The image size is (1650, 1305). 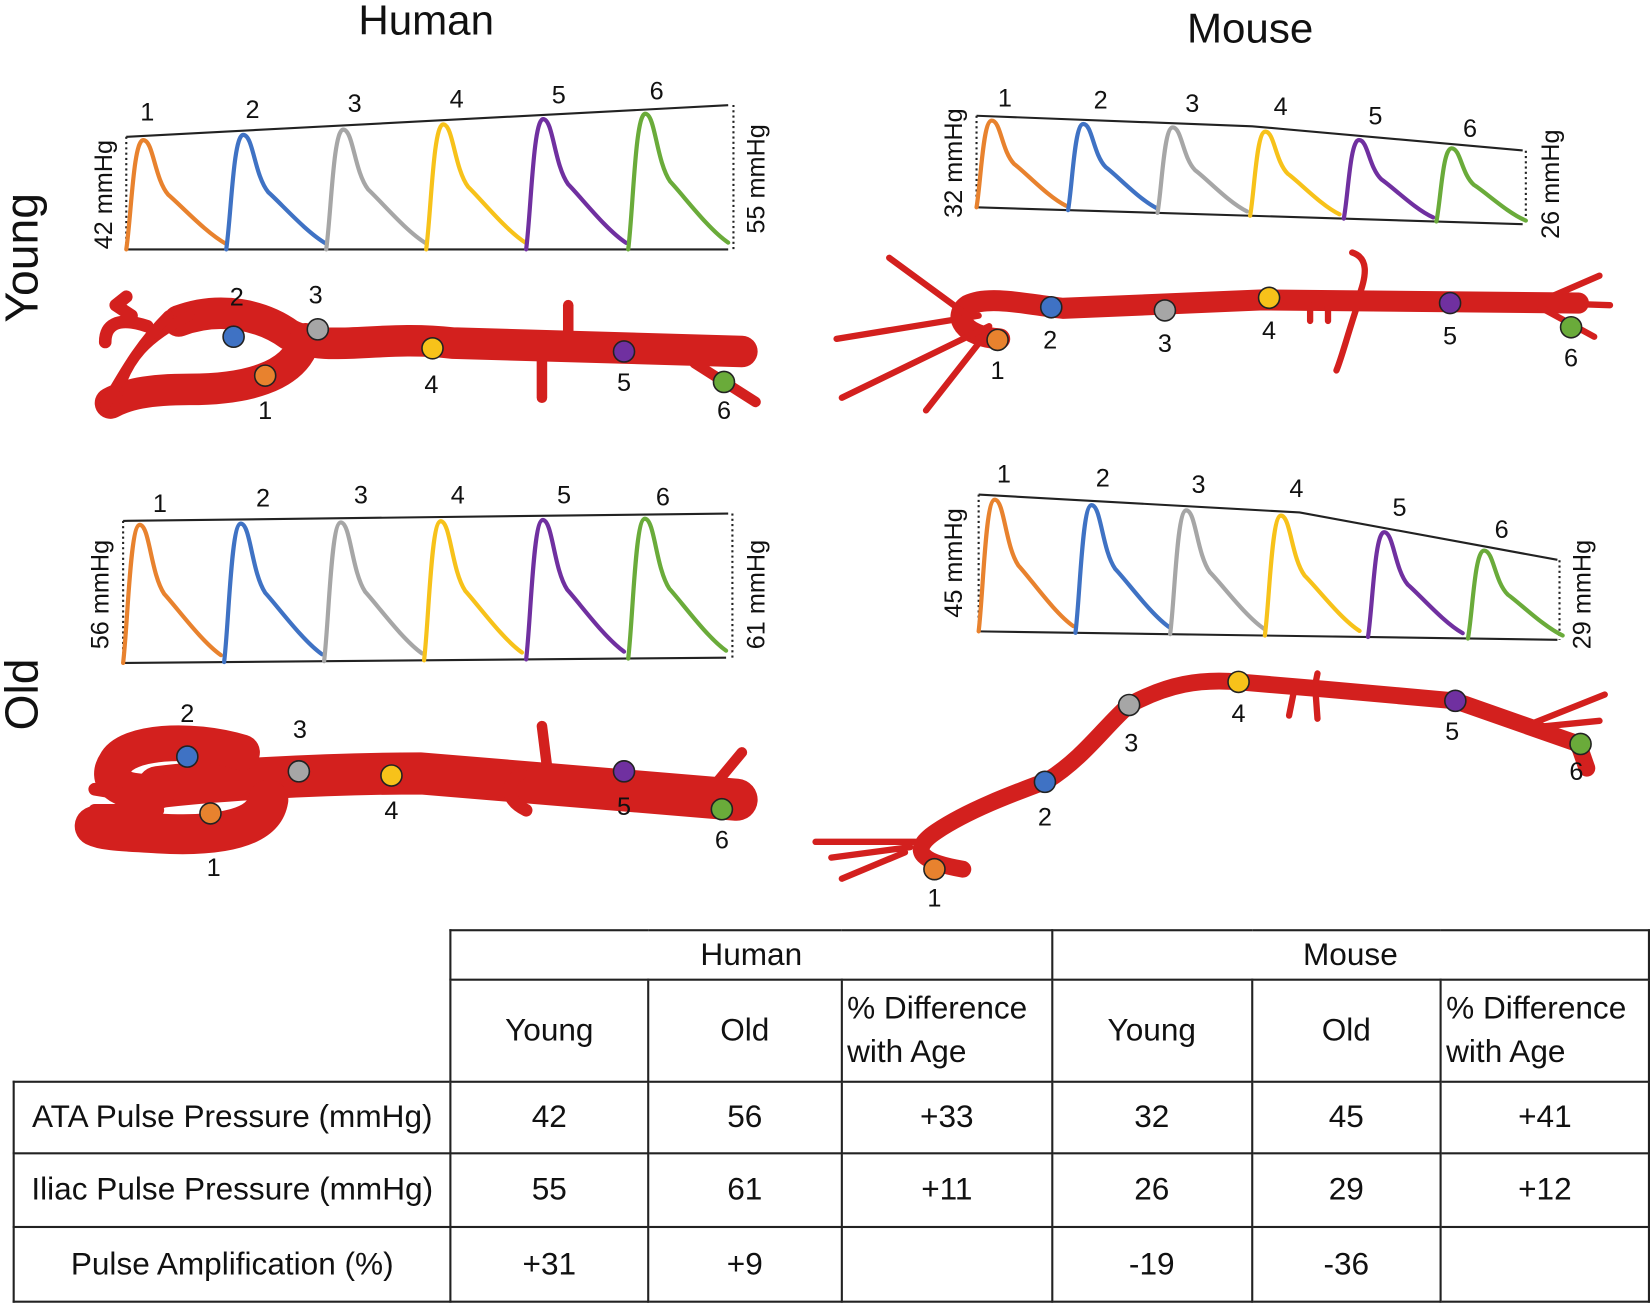 What do you see at coordinates (1582, 594) in the screenshot?
I see `pressure-label: 29 mmHg` at bounding box center [1582, 594].